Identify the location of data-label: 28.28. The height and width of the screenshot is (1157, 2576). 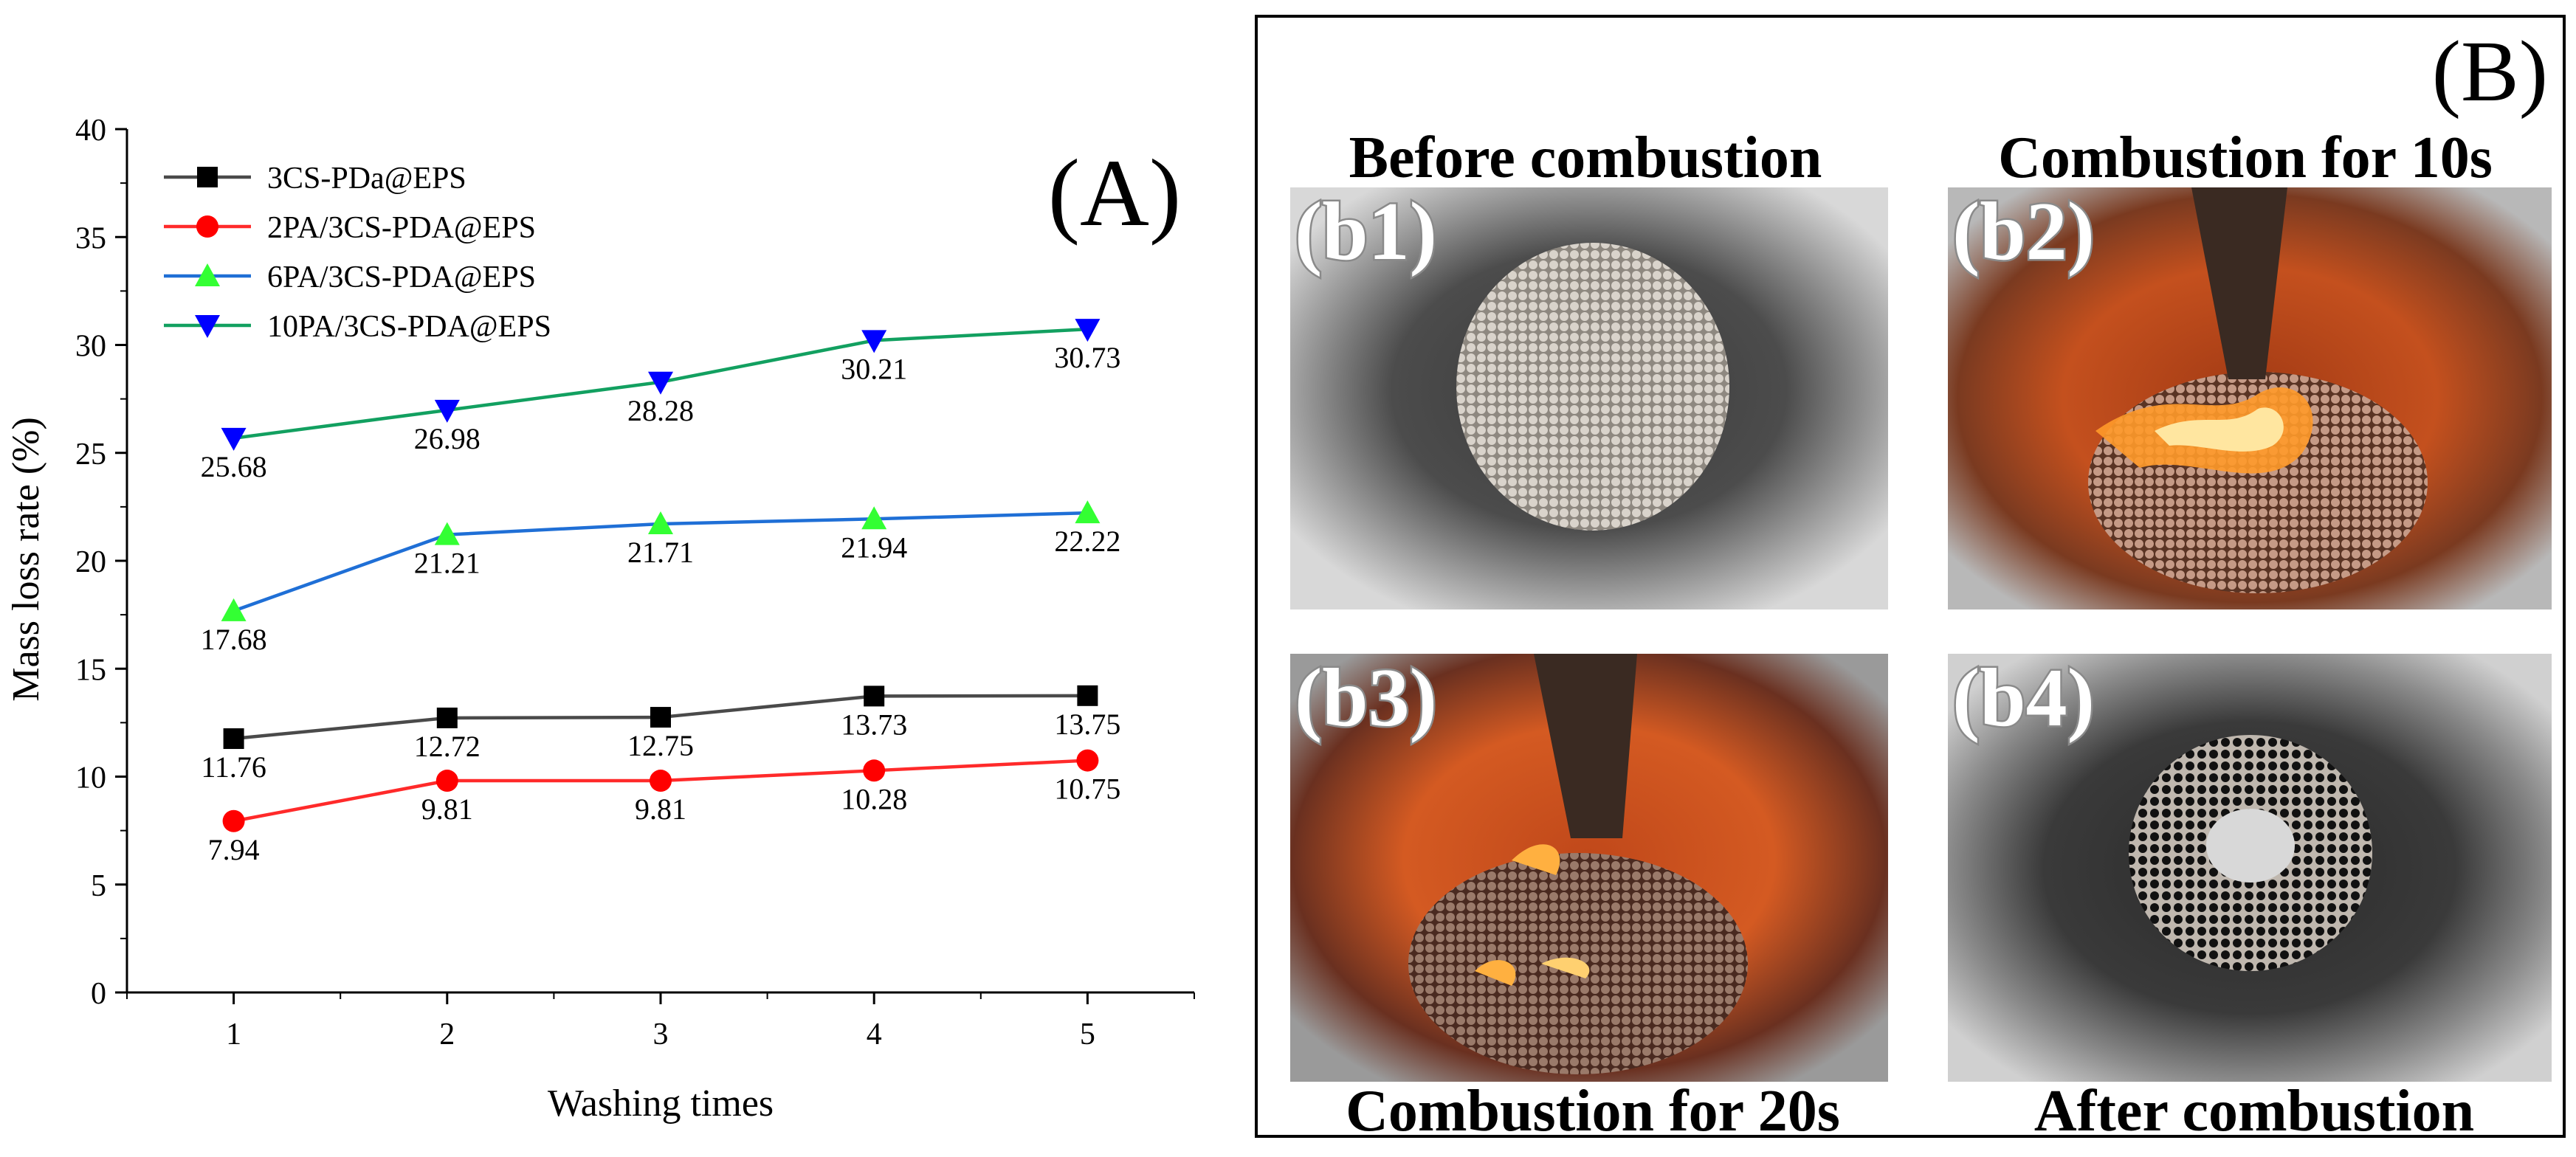
(661, 410).